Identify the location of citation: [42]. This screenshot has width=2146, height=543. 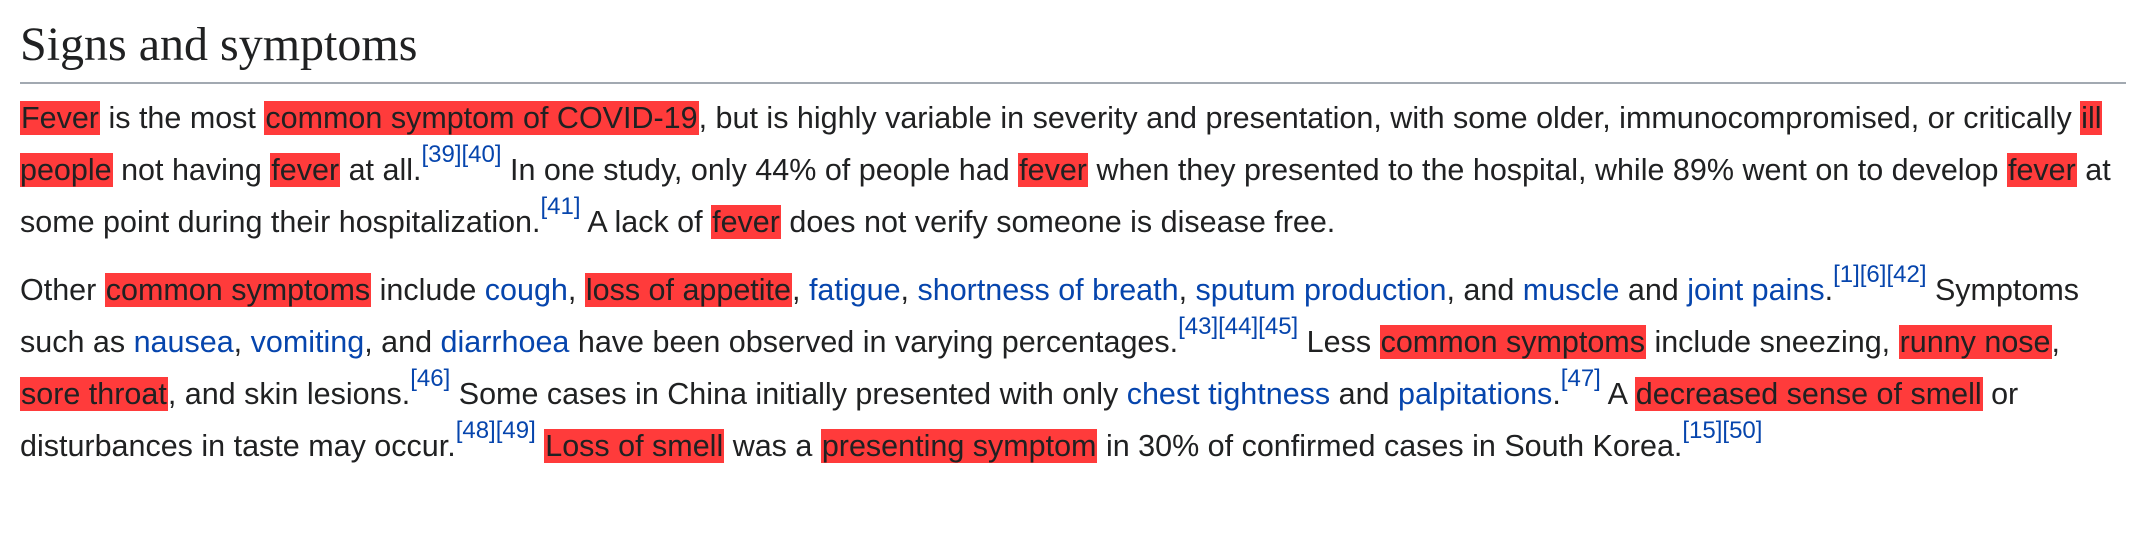
(1906, 274).